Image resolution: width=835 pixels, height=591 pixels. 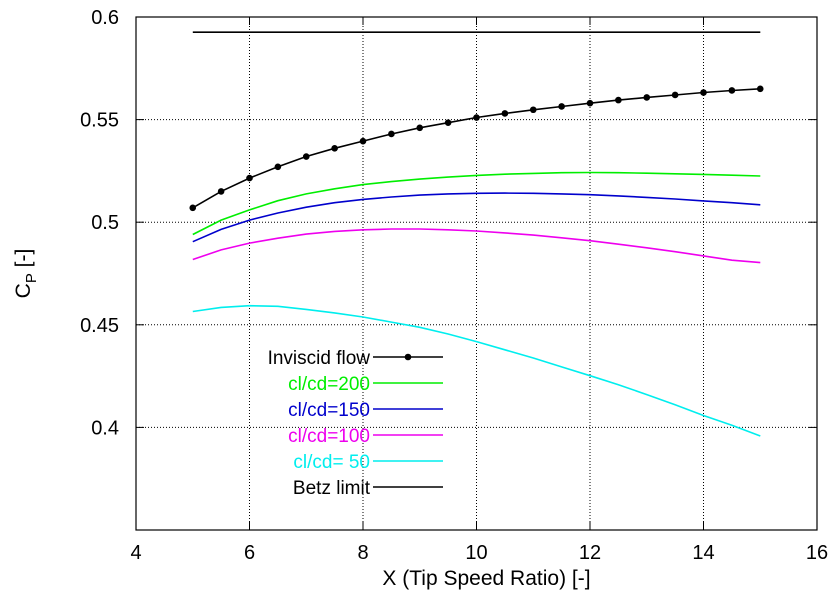 I want to click on y-tick-label: 0.4, so click(x=105, y=428).